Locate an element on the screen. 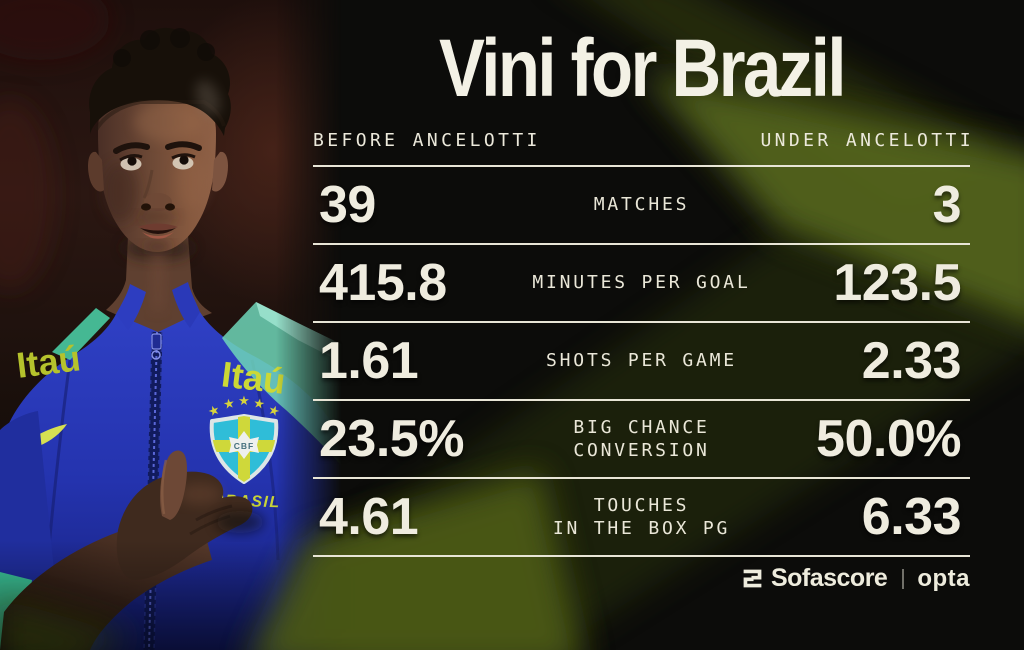 The height and width of the screenshot is (650, 1024). stat-label: MINUTES PER GOAL is located at coordinates (641, 282).